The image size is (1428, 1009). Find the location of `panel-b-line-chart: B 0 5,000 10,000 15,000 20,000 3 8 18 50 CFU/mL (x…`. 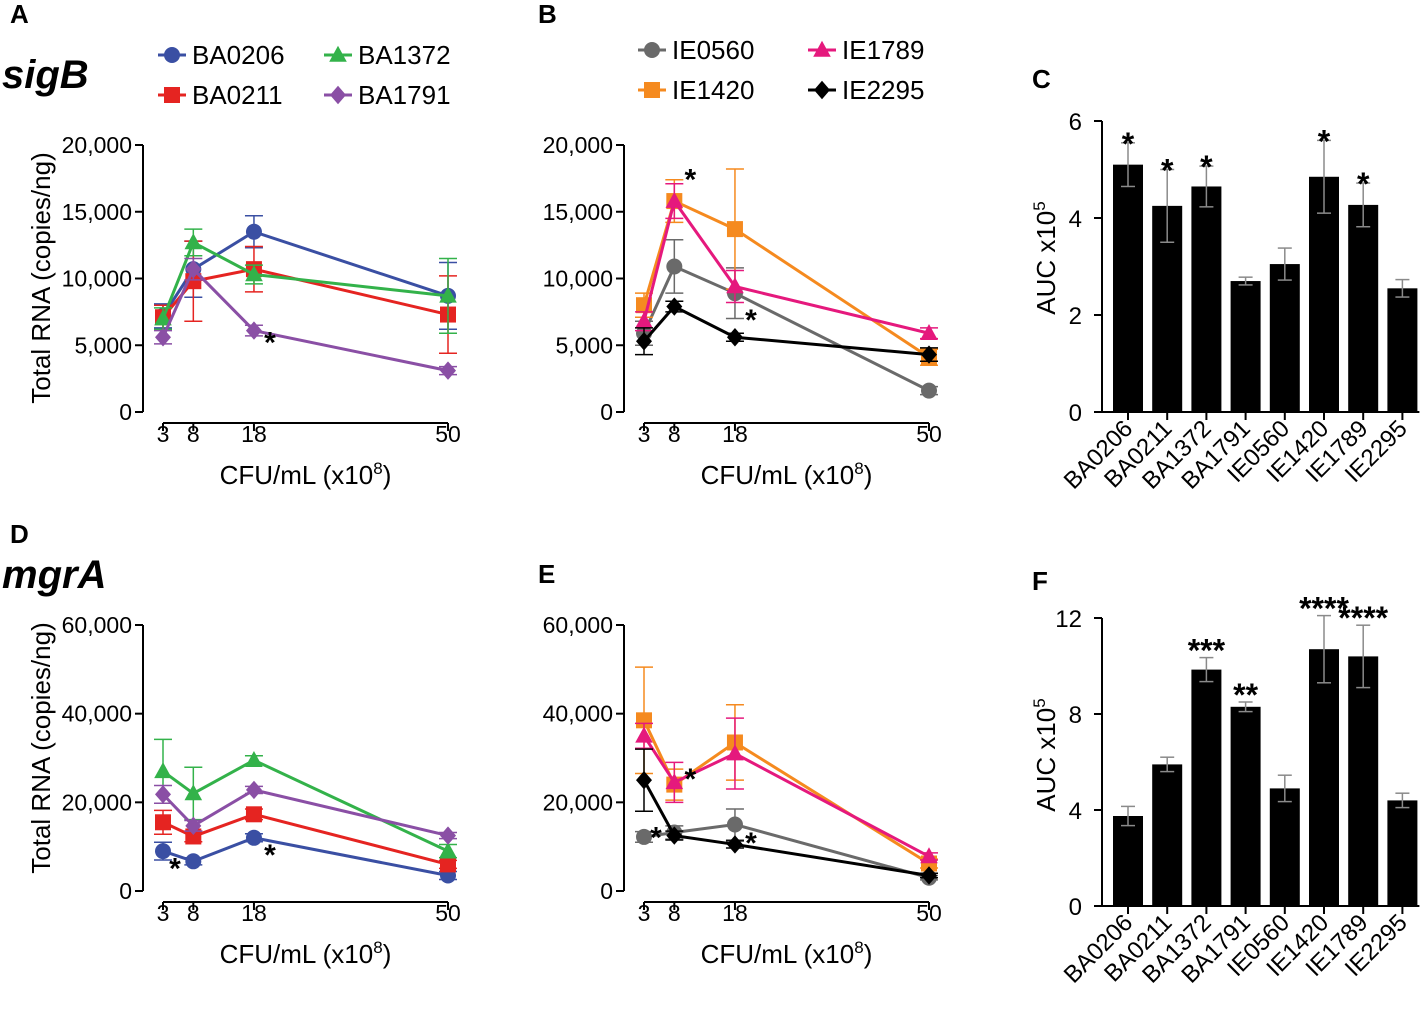

panel-b-line-chart: B 0 5,000 10,000 15,000 20,000 3 8 18 50 CFU/mL (x… is located at coordinates (740, 245).